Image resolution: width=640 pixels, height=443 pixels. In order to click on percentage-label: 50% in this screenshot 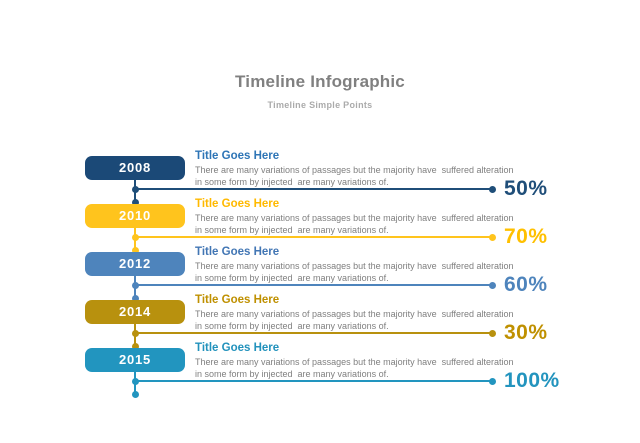, I will do `click(526, 188)`.